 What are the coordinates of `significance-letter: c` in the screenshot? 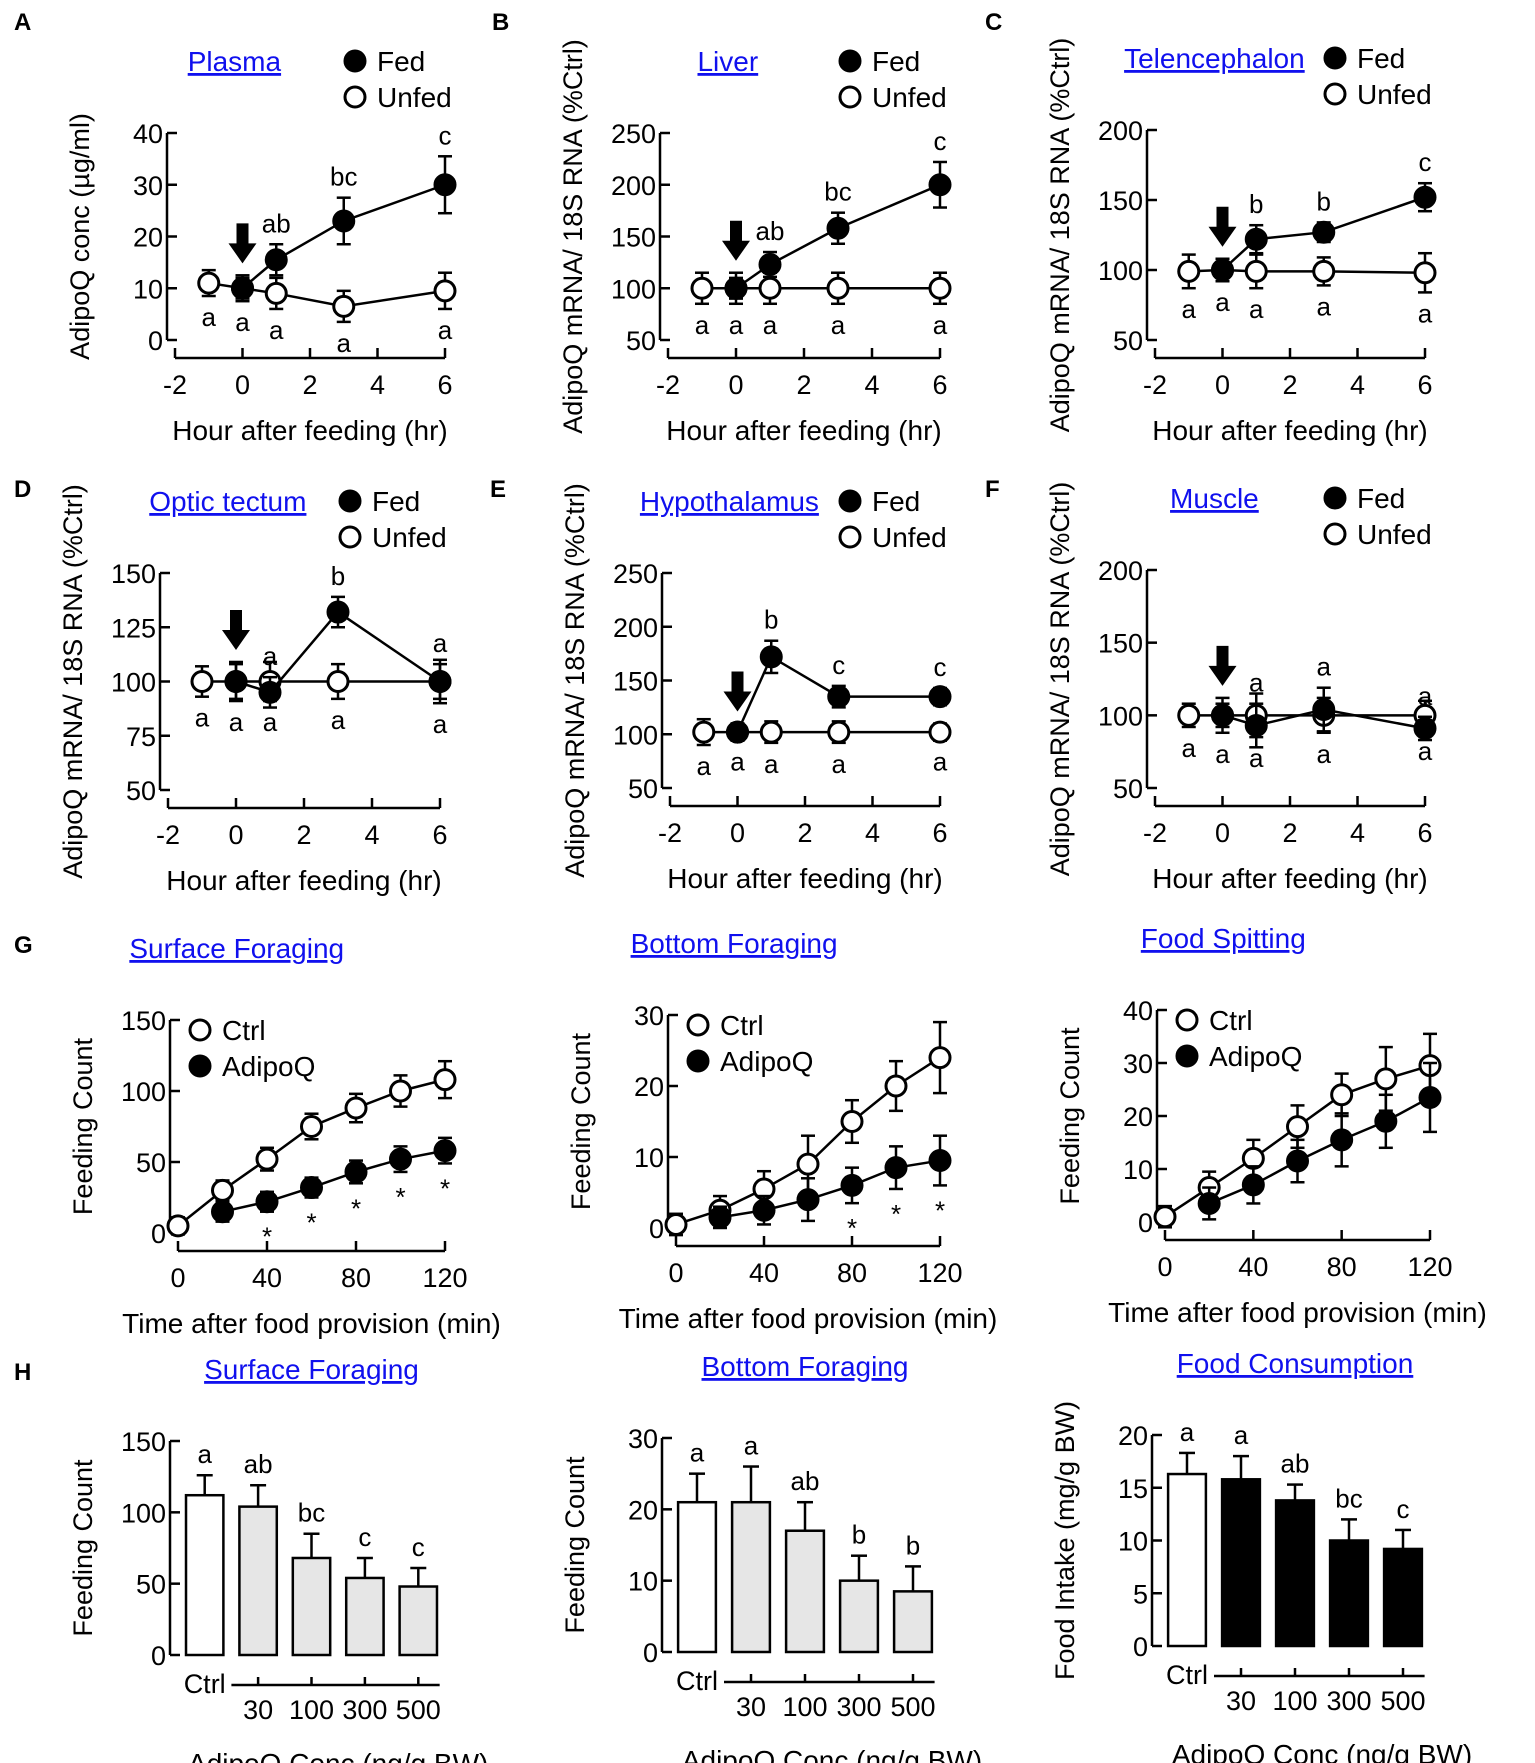 It's located at (1425, 162).